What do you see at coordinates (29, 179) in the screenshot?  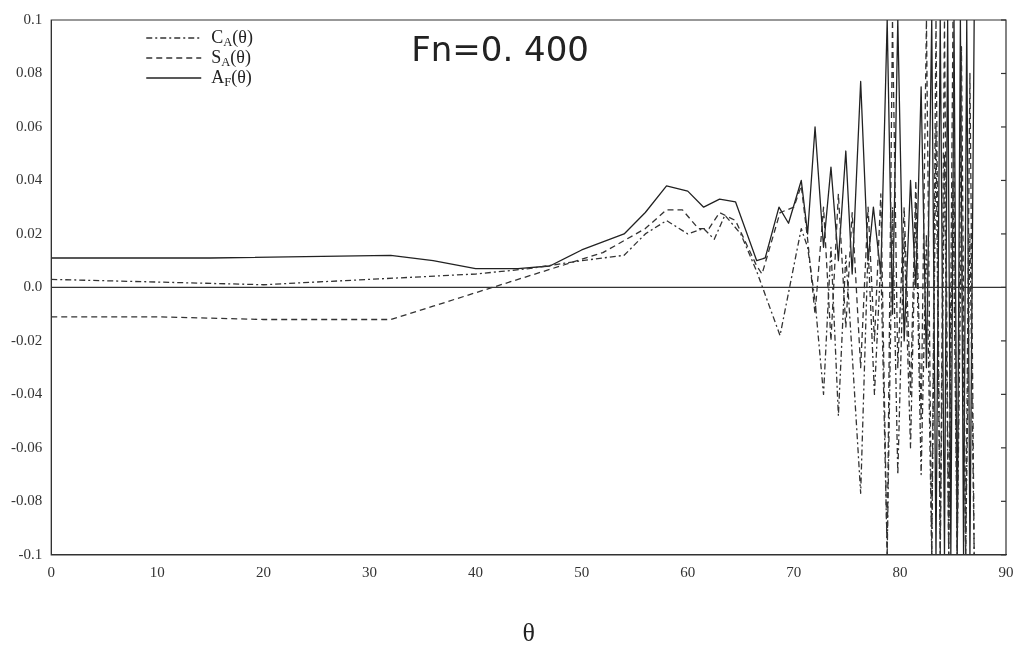 I see `y-tick-label: 0.04` at bounding box center [29, 179].